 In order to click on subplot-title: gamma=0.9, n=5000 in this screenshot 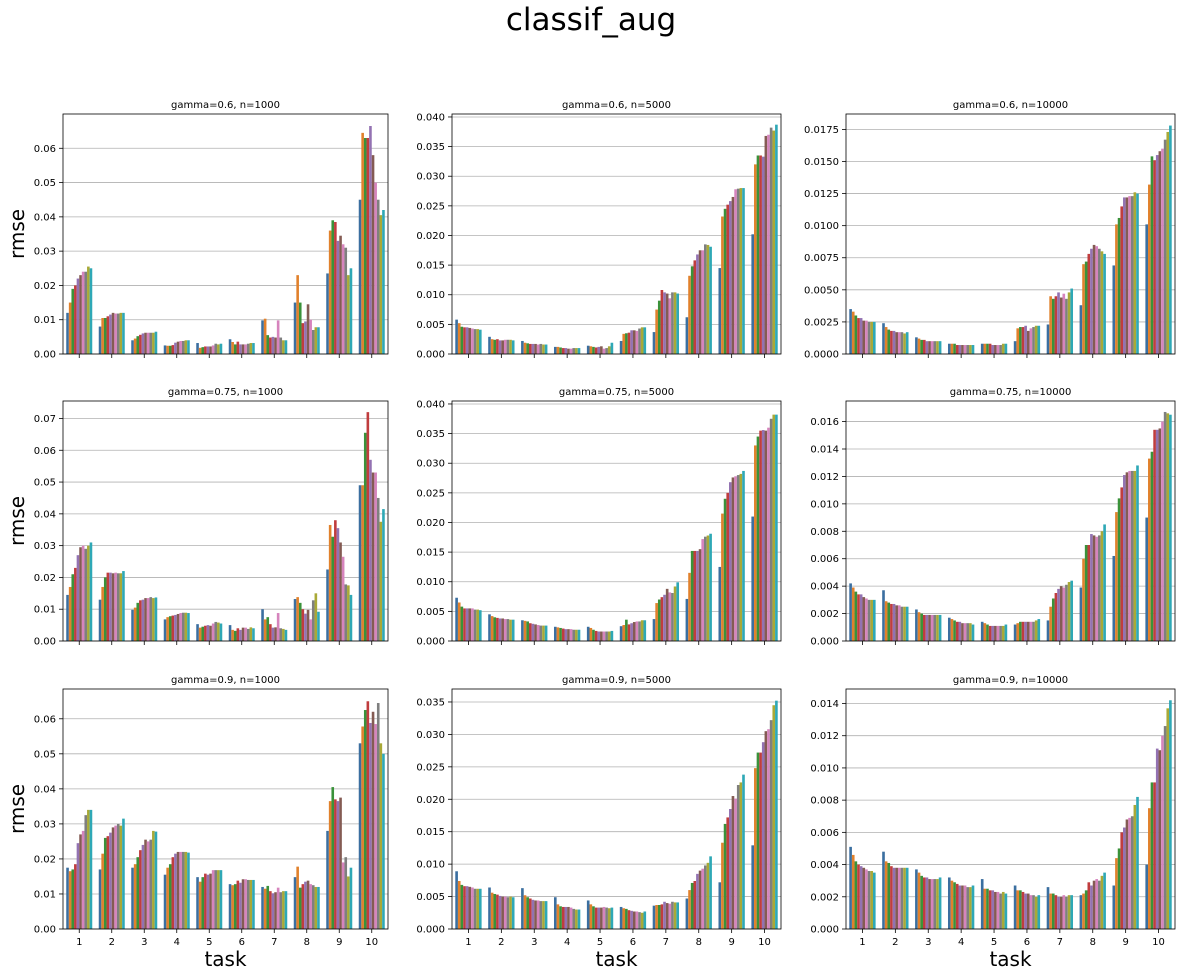, I will do `click(616, 680)`.